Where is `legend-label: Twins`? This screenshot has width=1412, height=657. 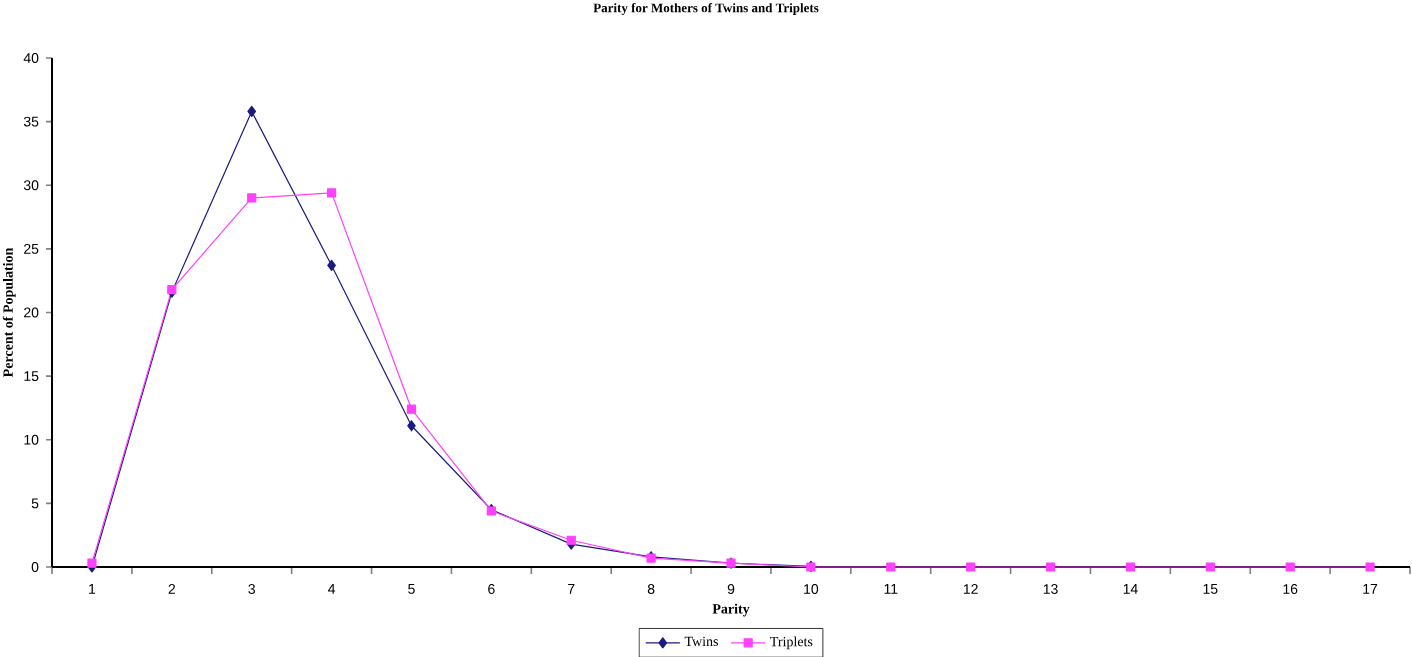
legend-label: Twins is located at coordinates (701, 641).